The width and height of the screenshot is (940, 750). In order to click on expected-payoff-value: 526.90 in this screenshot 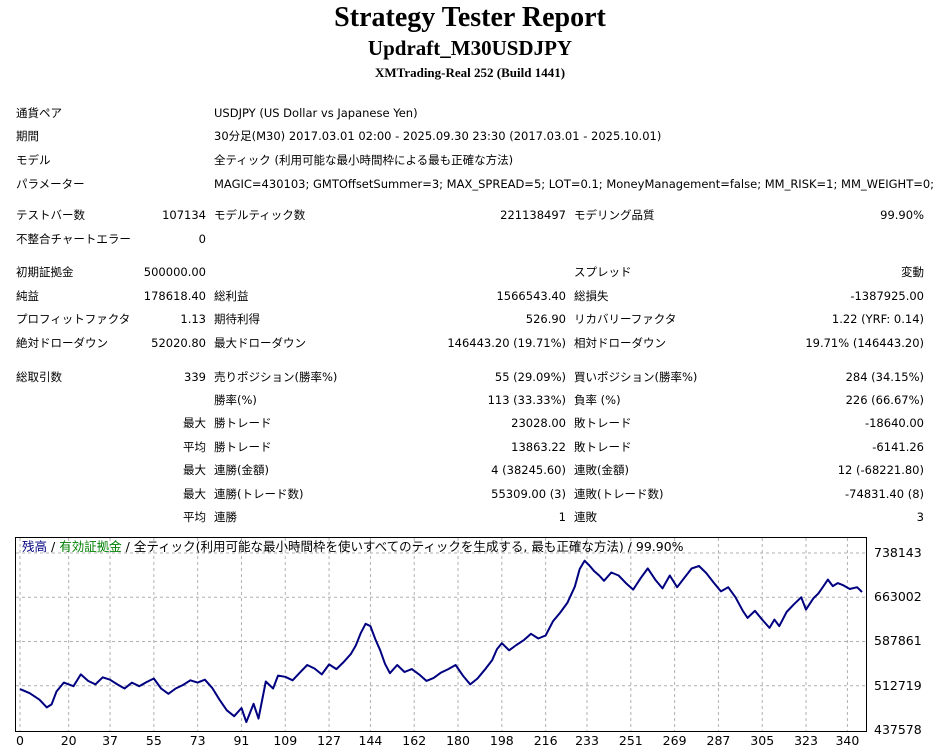, I will do `click(545, 319)`.